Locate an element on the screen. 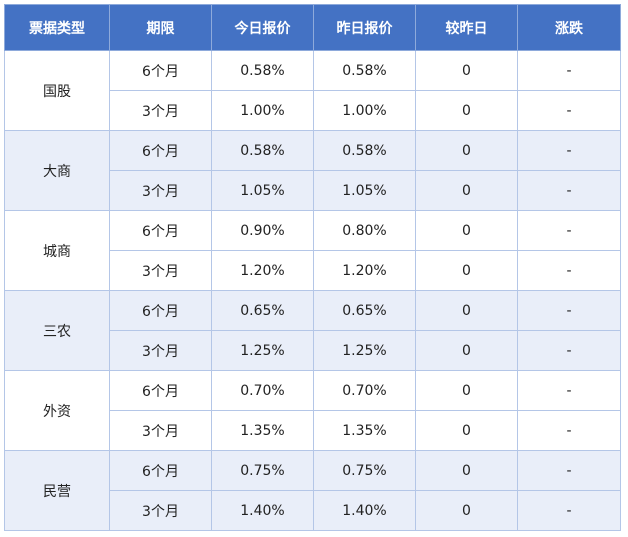  type-cell: 三农 is located at coordinates (57, 330).